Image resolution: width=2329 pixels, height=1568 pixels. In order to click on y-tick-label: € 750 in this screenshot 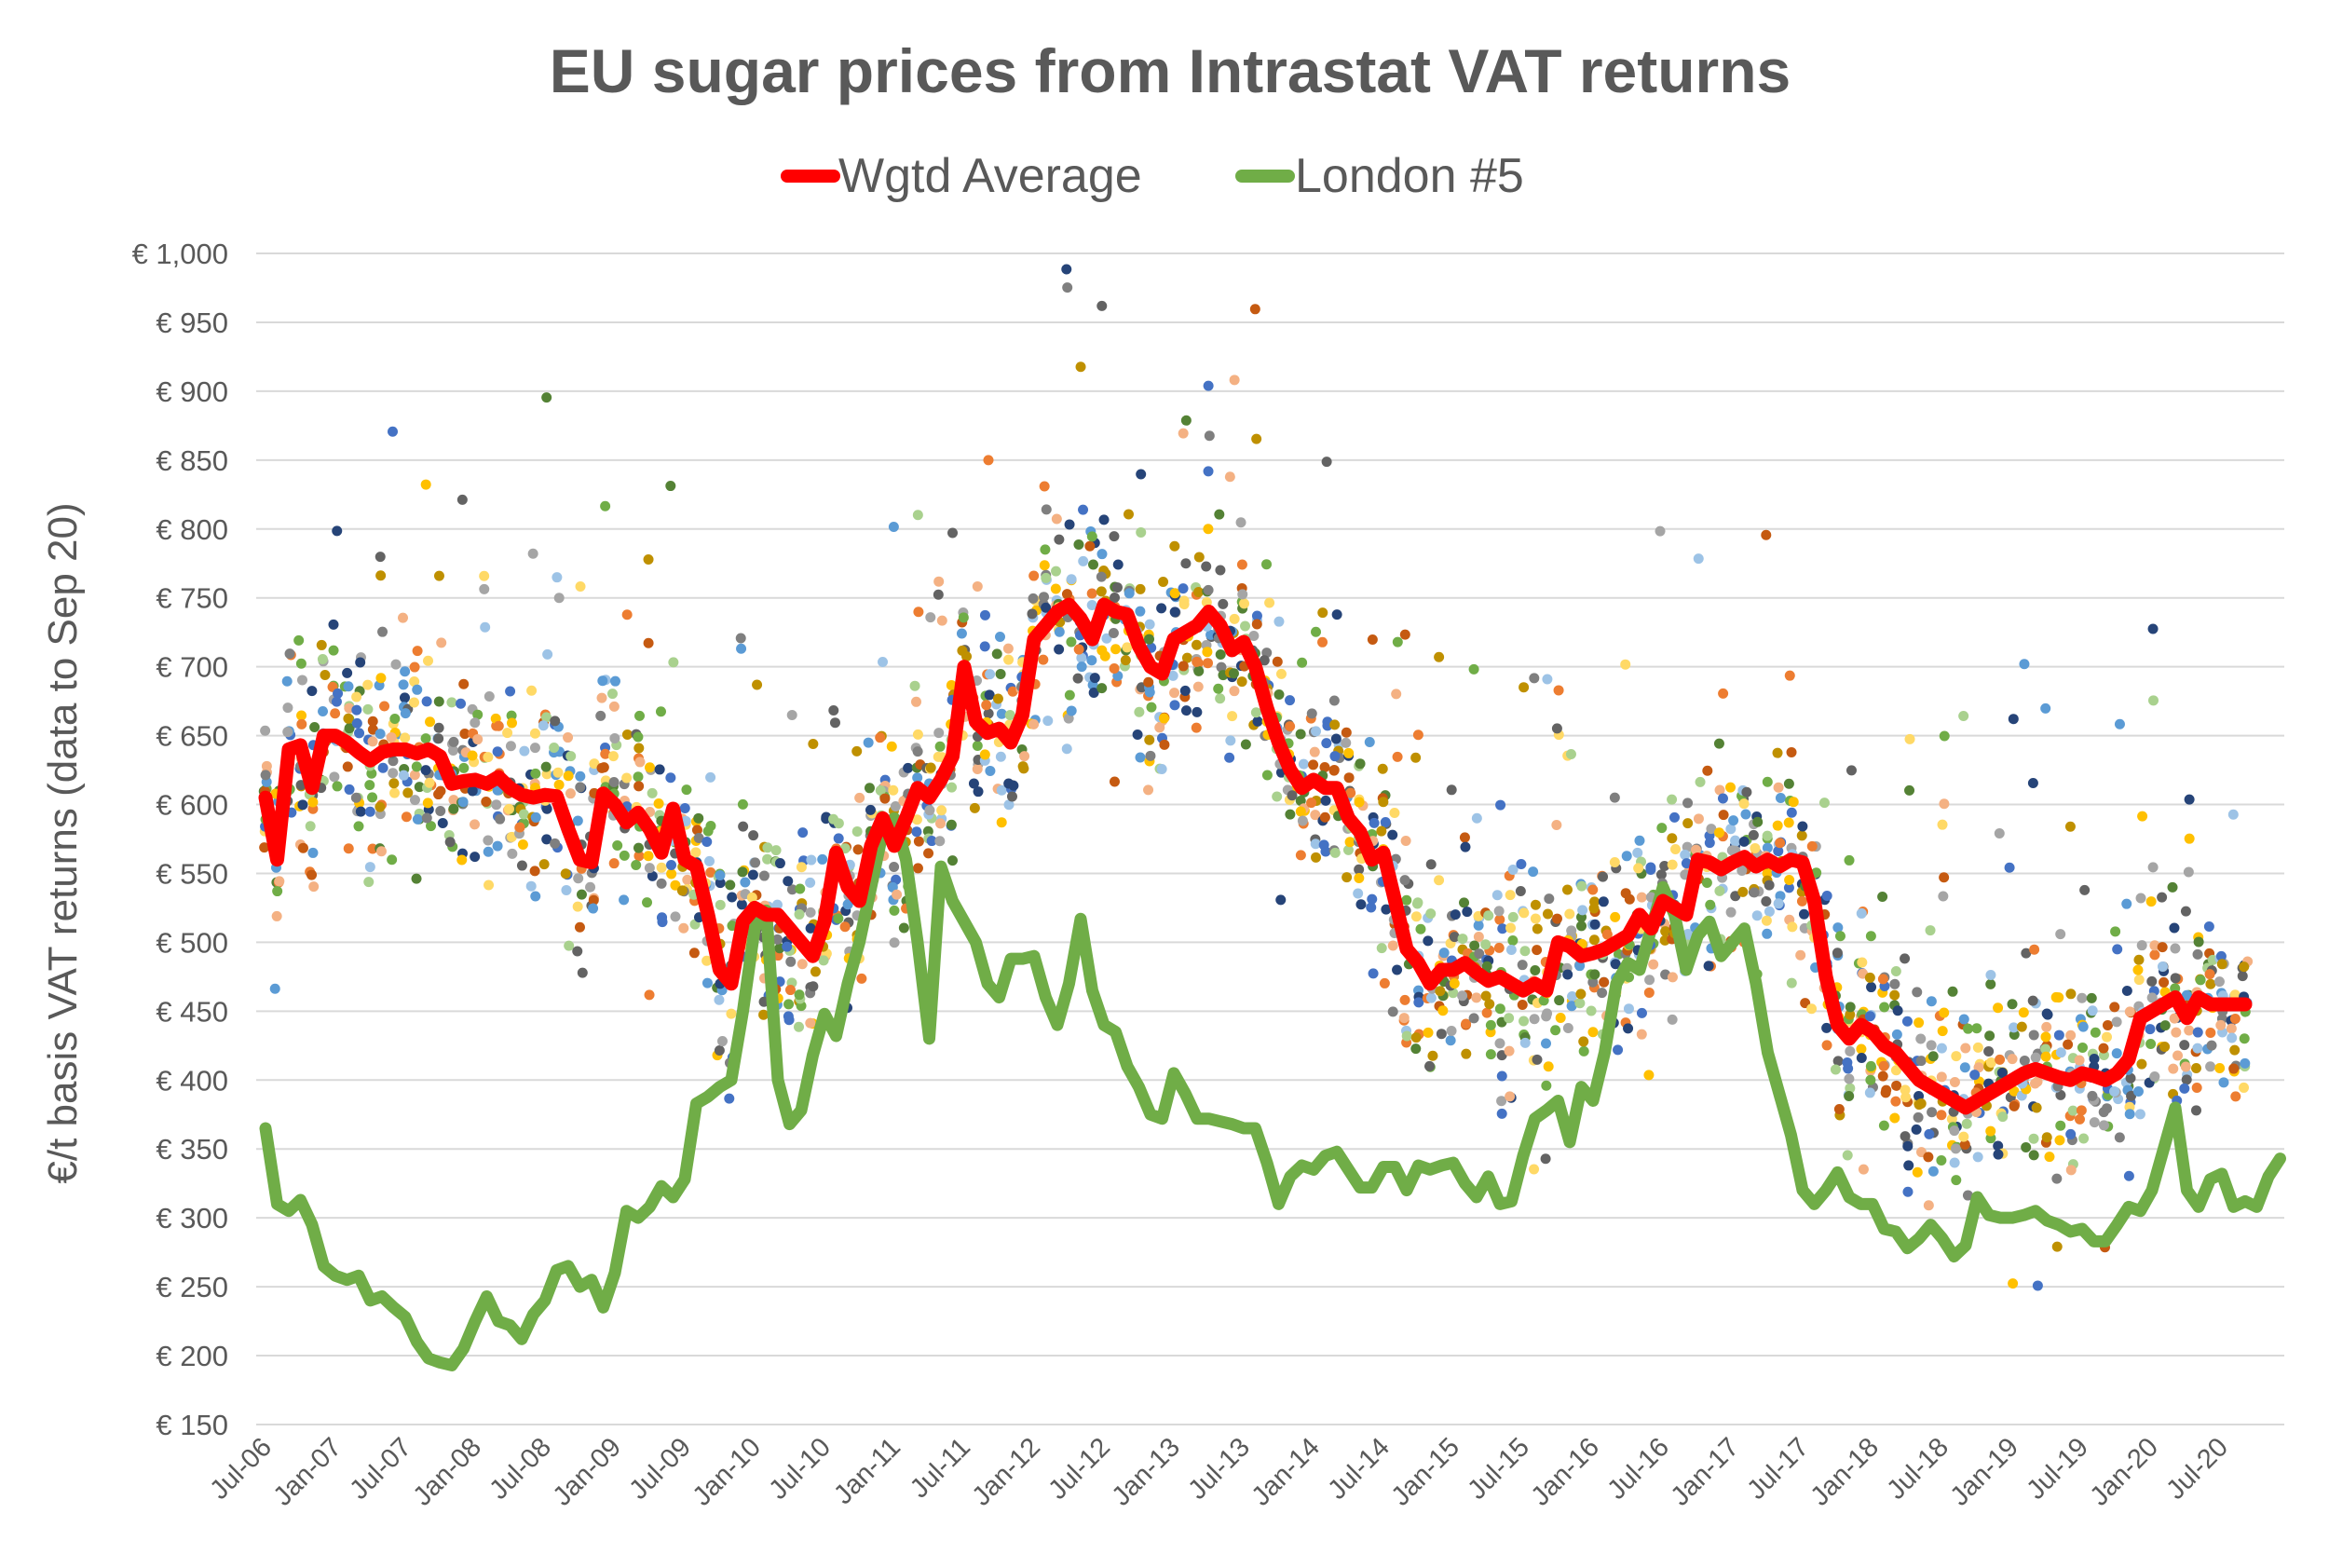, I will do `click(192, 598)`.